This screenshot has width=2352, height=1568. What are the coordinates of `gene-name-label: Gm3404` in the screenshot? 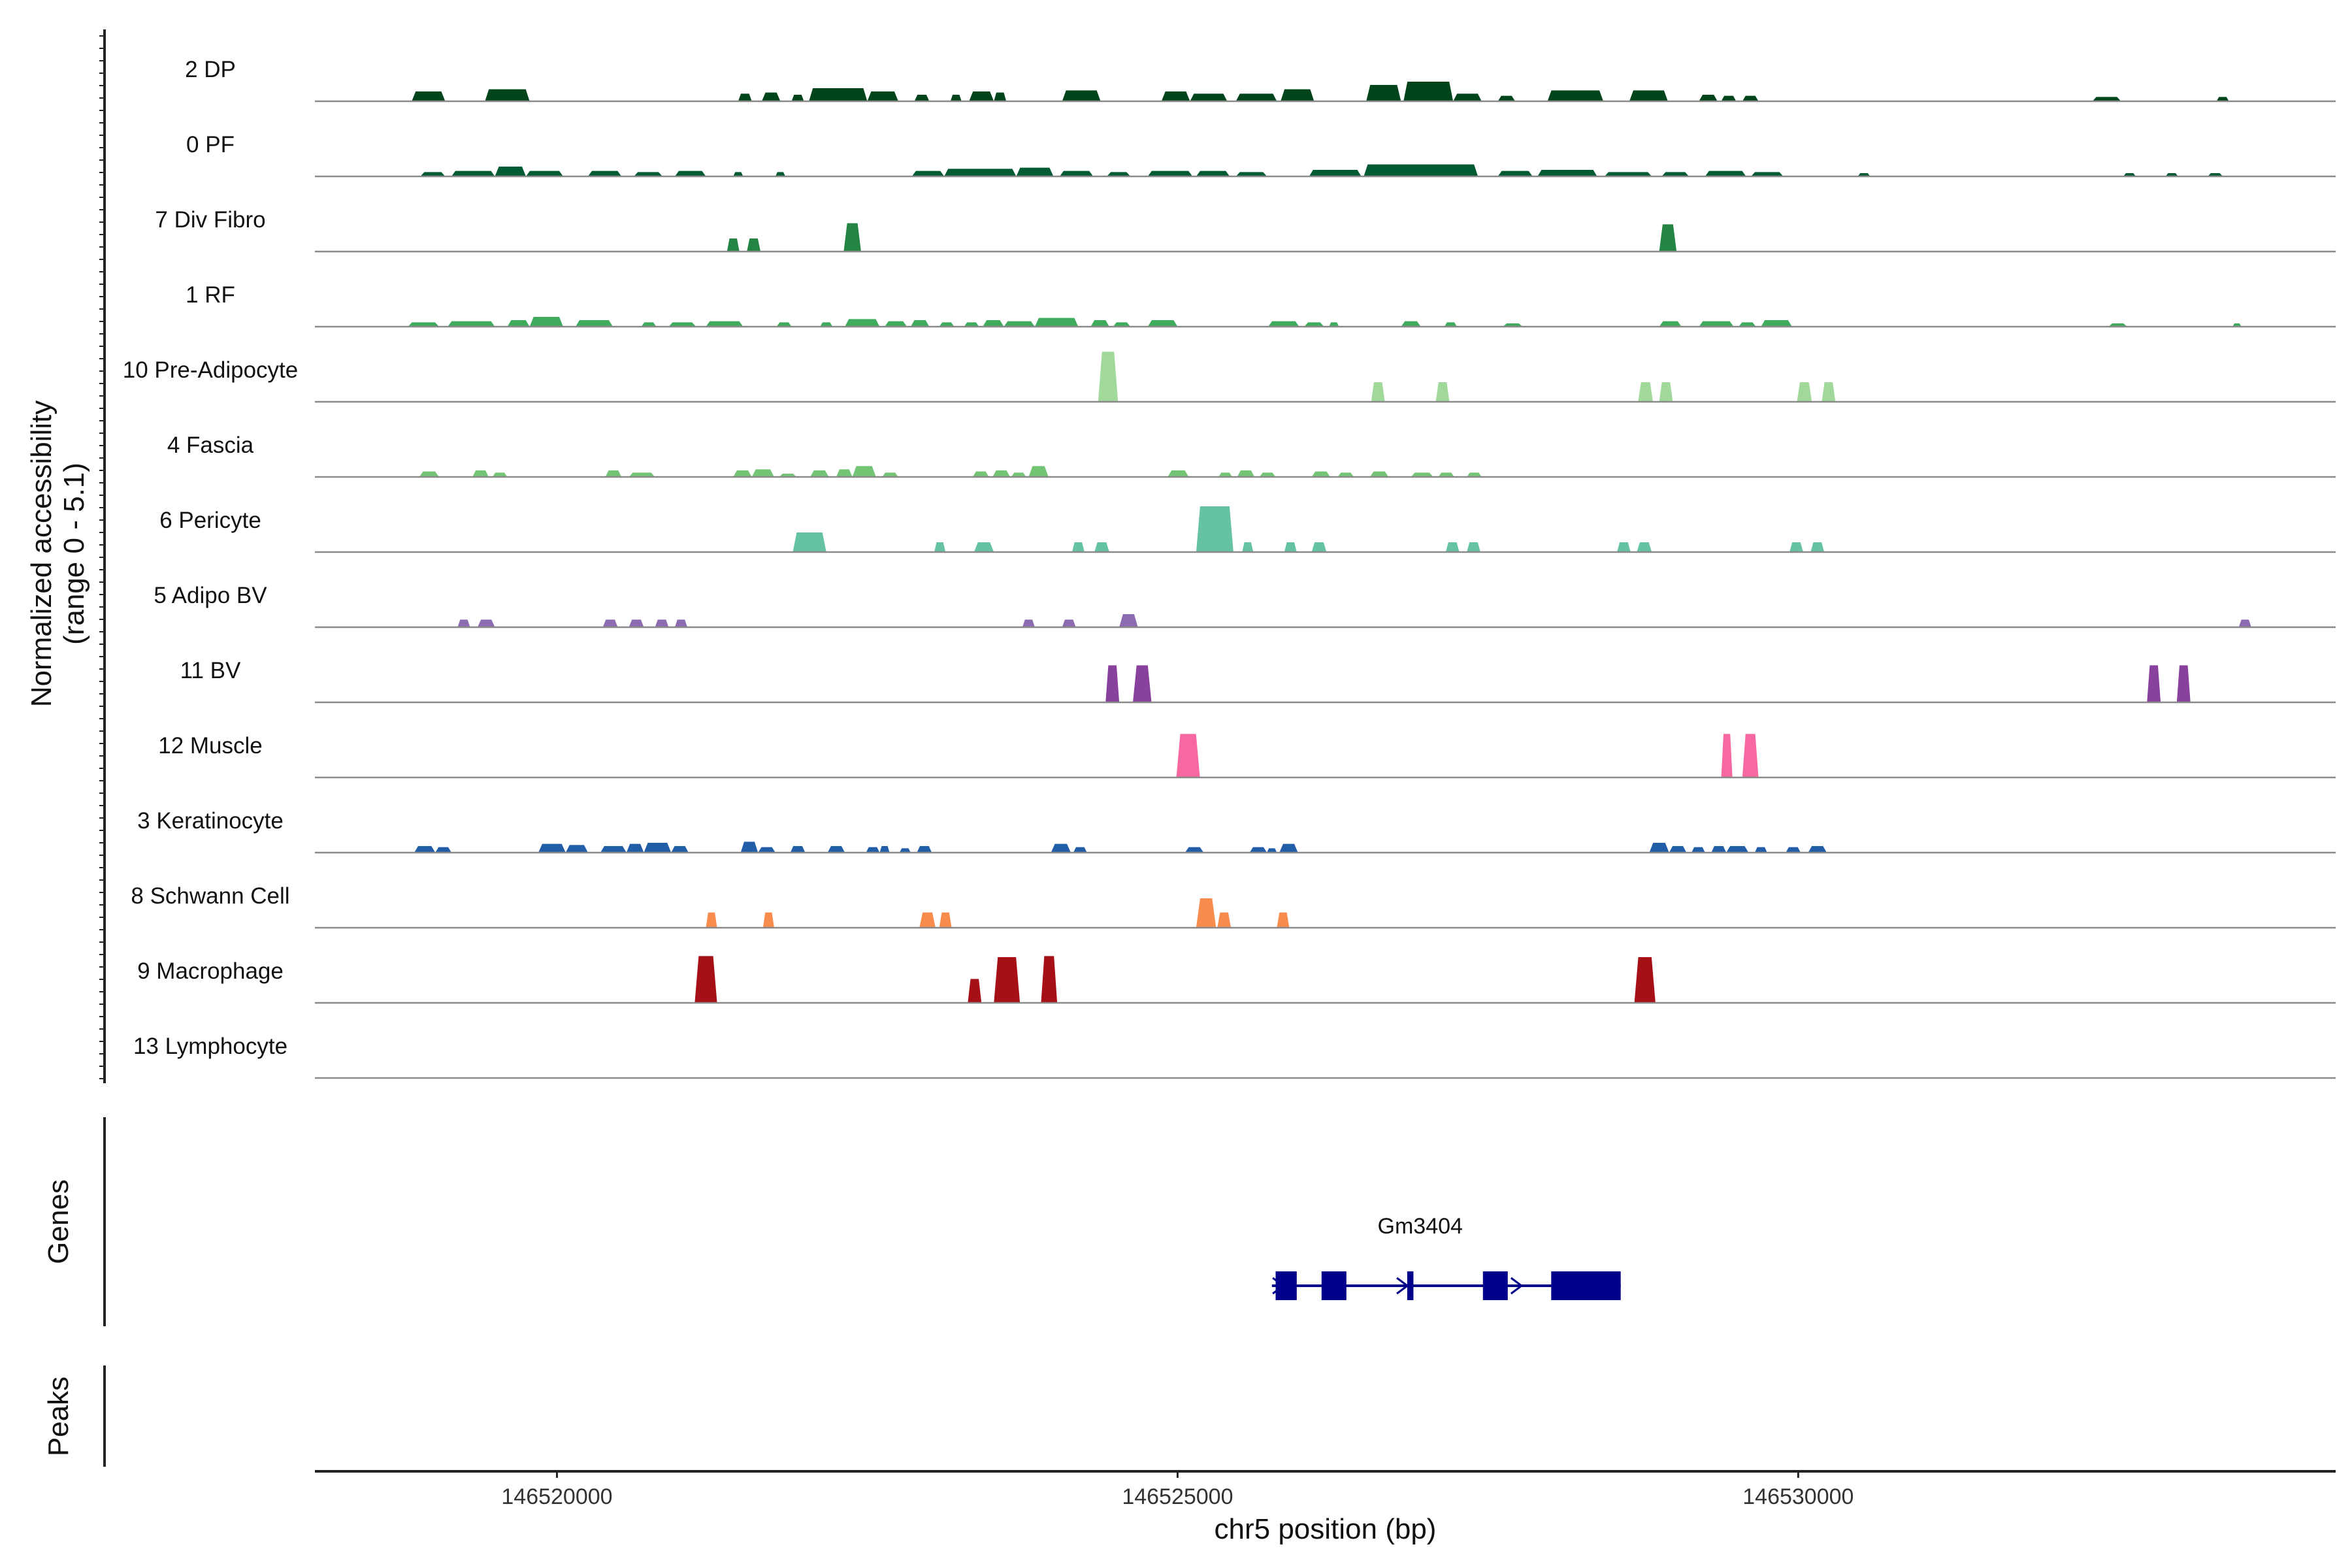 It's located at (1420, 1226).